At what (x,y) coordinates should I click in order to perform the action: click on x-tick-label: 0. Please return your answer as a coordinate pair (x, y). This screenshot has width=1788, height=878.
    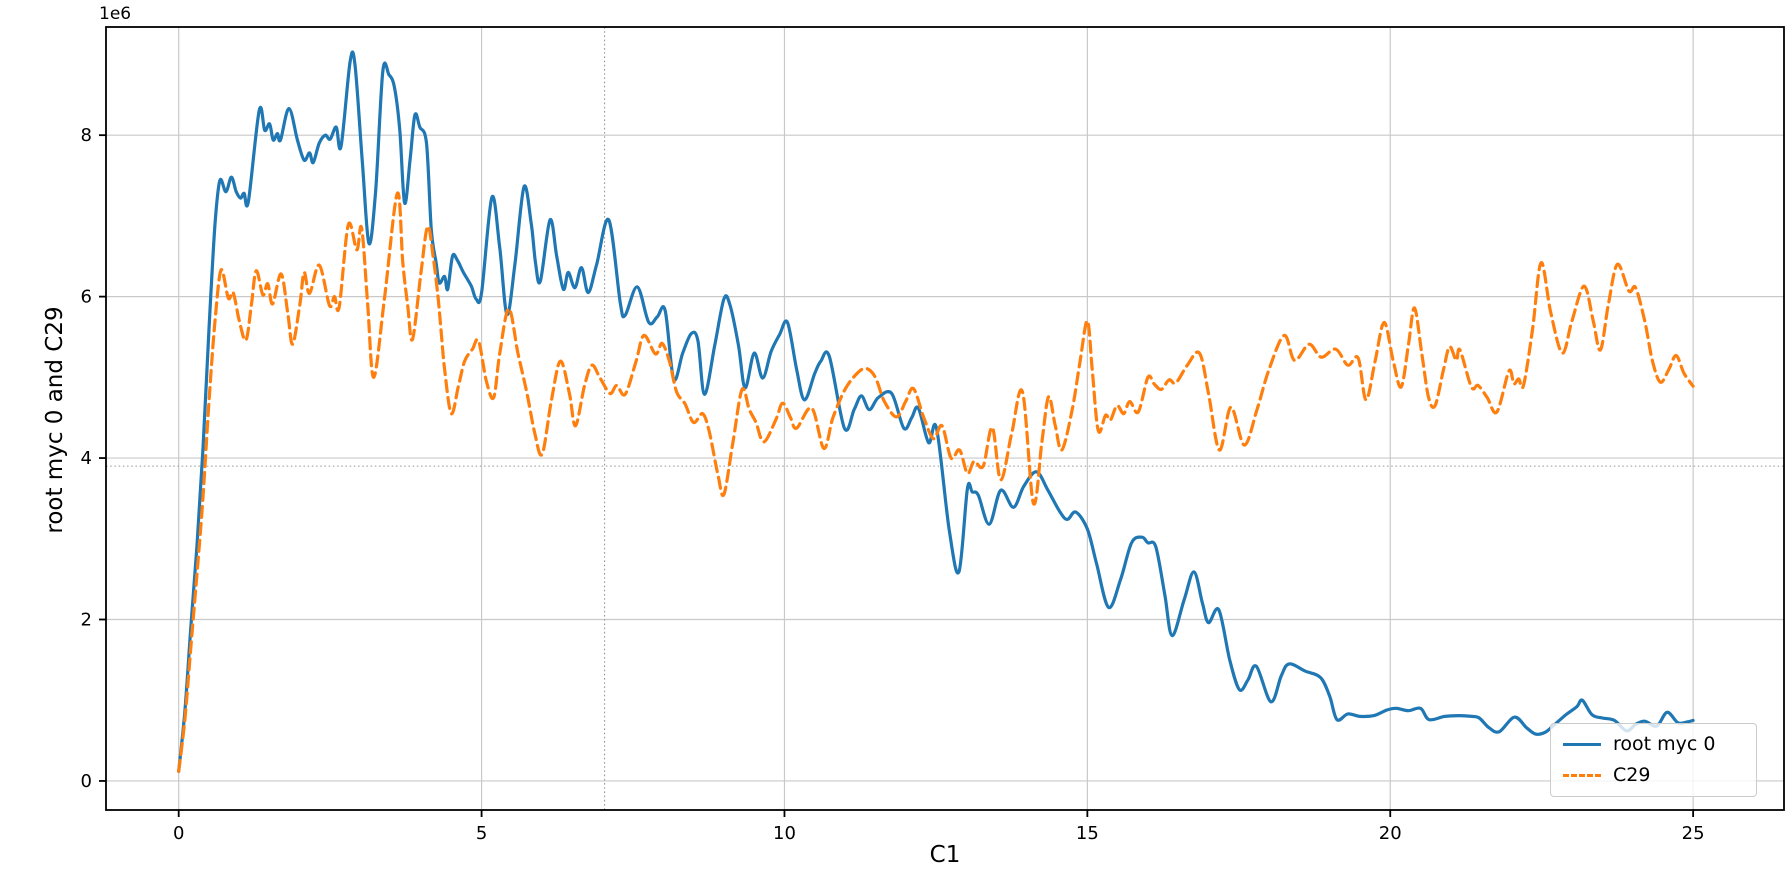
    Looking at the image, I should click on (178, 833).